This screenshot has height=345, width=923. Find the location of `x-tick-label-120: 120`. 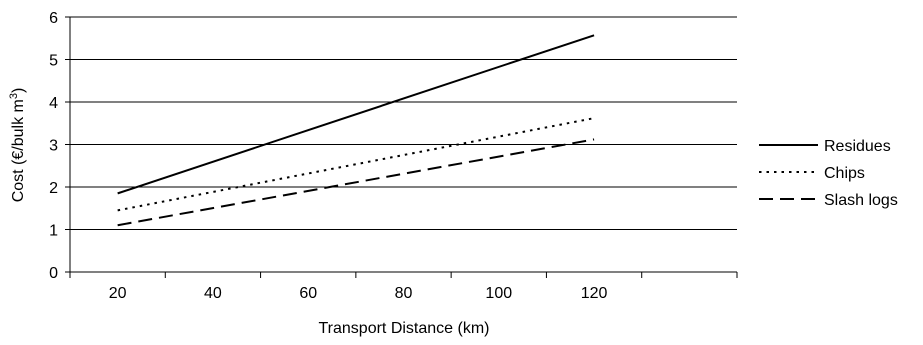

x-tick-label-120: 120 is located at coordinates (594, 293).